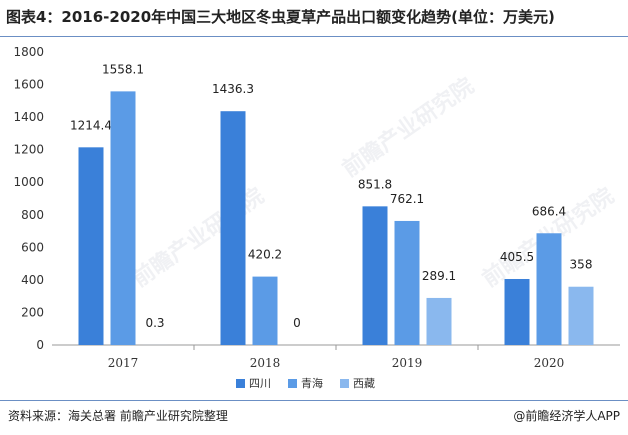 The height and width of the screenshot is (435, 628). I want to click on bar-青海-2017, so click(123, 218).